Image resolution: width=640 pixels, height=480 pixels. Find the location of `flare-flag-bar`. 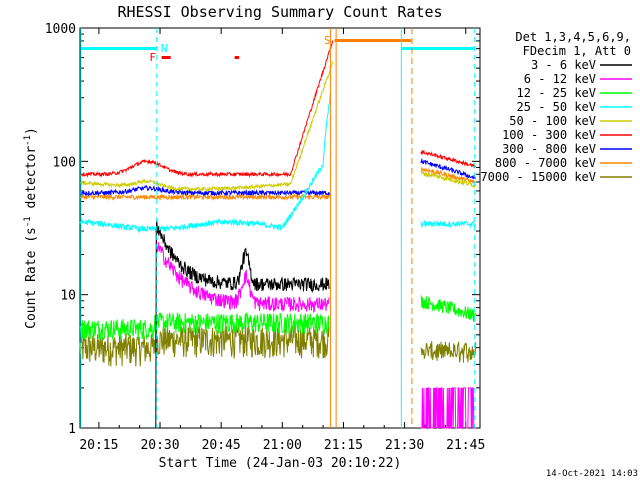

flare-flag-bar is located at coordinates (166, 57).